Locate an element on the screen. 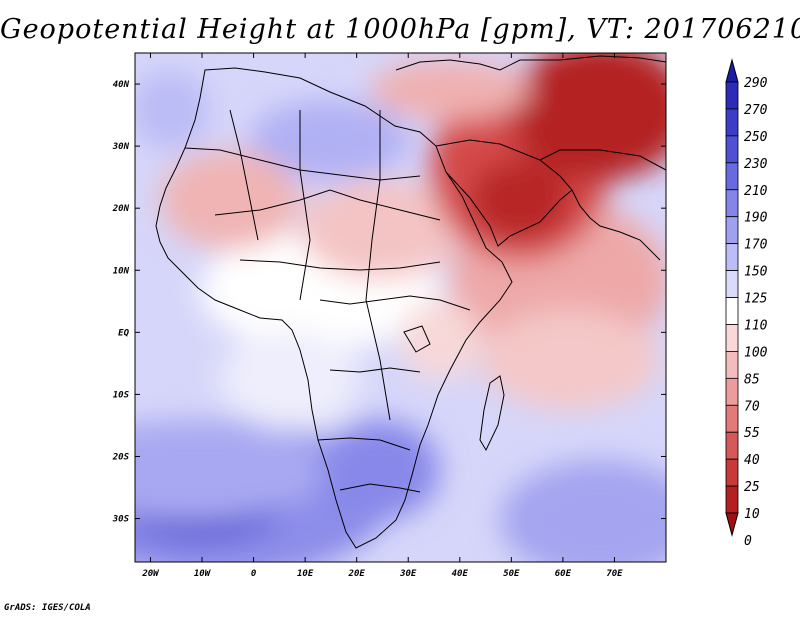 The height and width of the screenshot is (618, 800). lat-tick-label: 40N is located at coordinates (121, 85).